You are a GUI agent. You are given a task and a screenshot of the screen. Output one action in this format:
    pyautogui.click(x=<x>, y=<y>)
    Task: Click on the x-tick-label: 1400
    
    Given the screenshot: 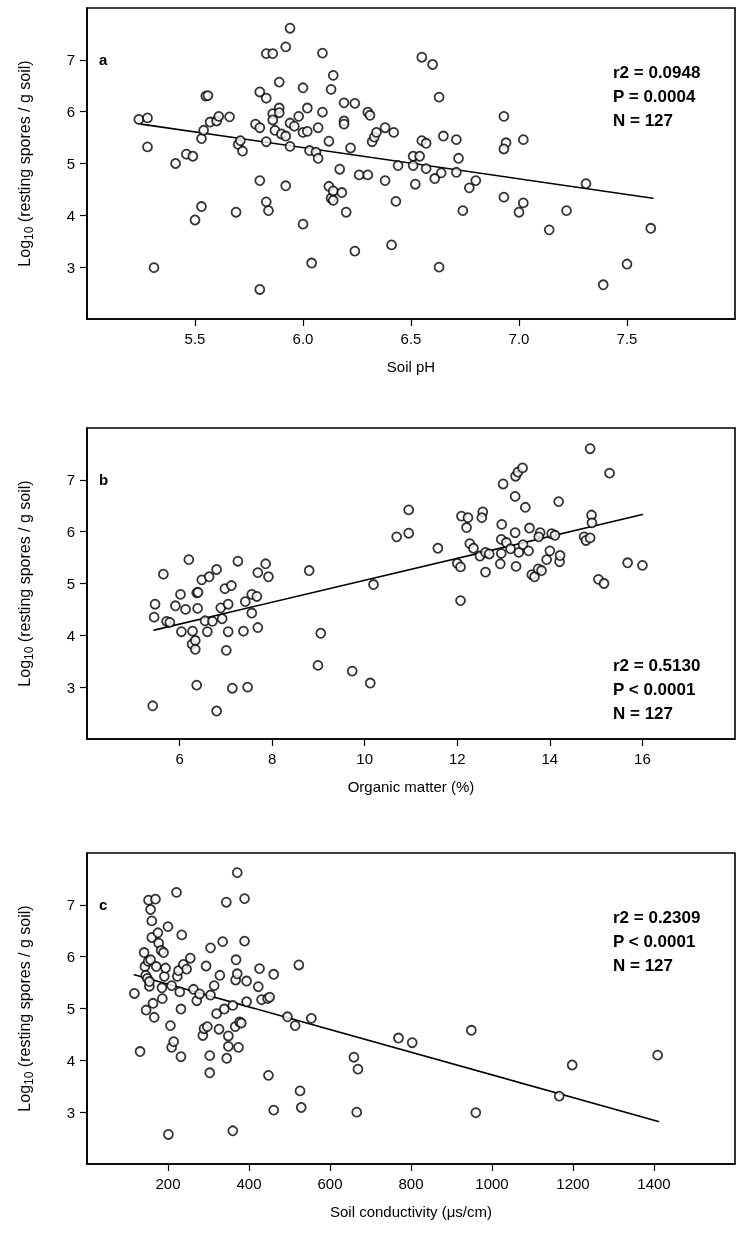 What is the action you would take?
    pyautogui.click(x=654, y=1183)
    